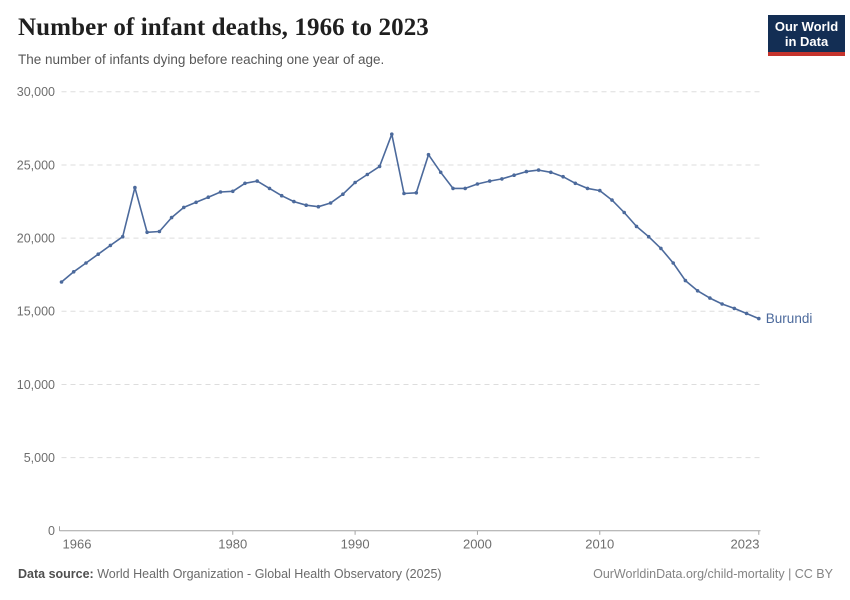  What do you see at coordinates (51, 531) in the screenshot?
I see `y-tick-label: 0` at bounding box center [51, 531].